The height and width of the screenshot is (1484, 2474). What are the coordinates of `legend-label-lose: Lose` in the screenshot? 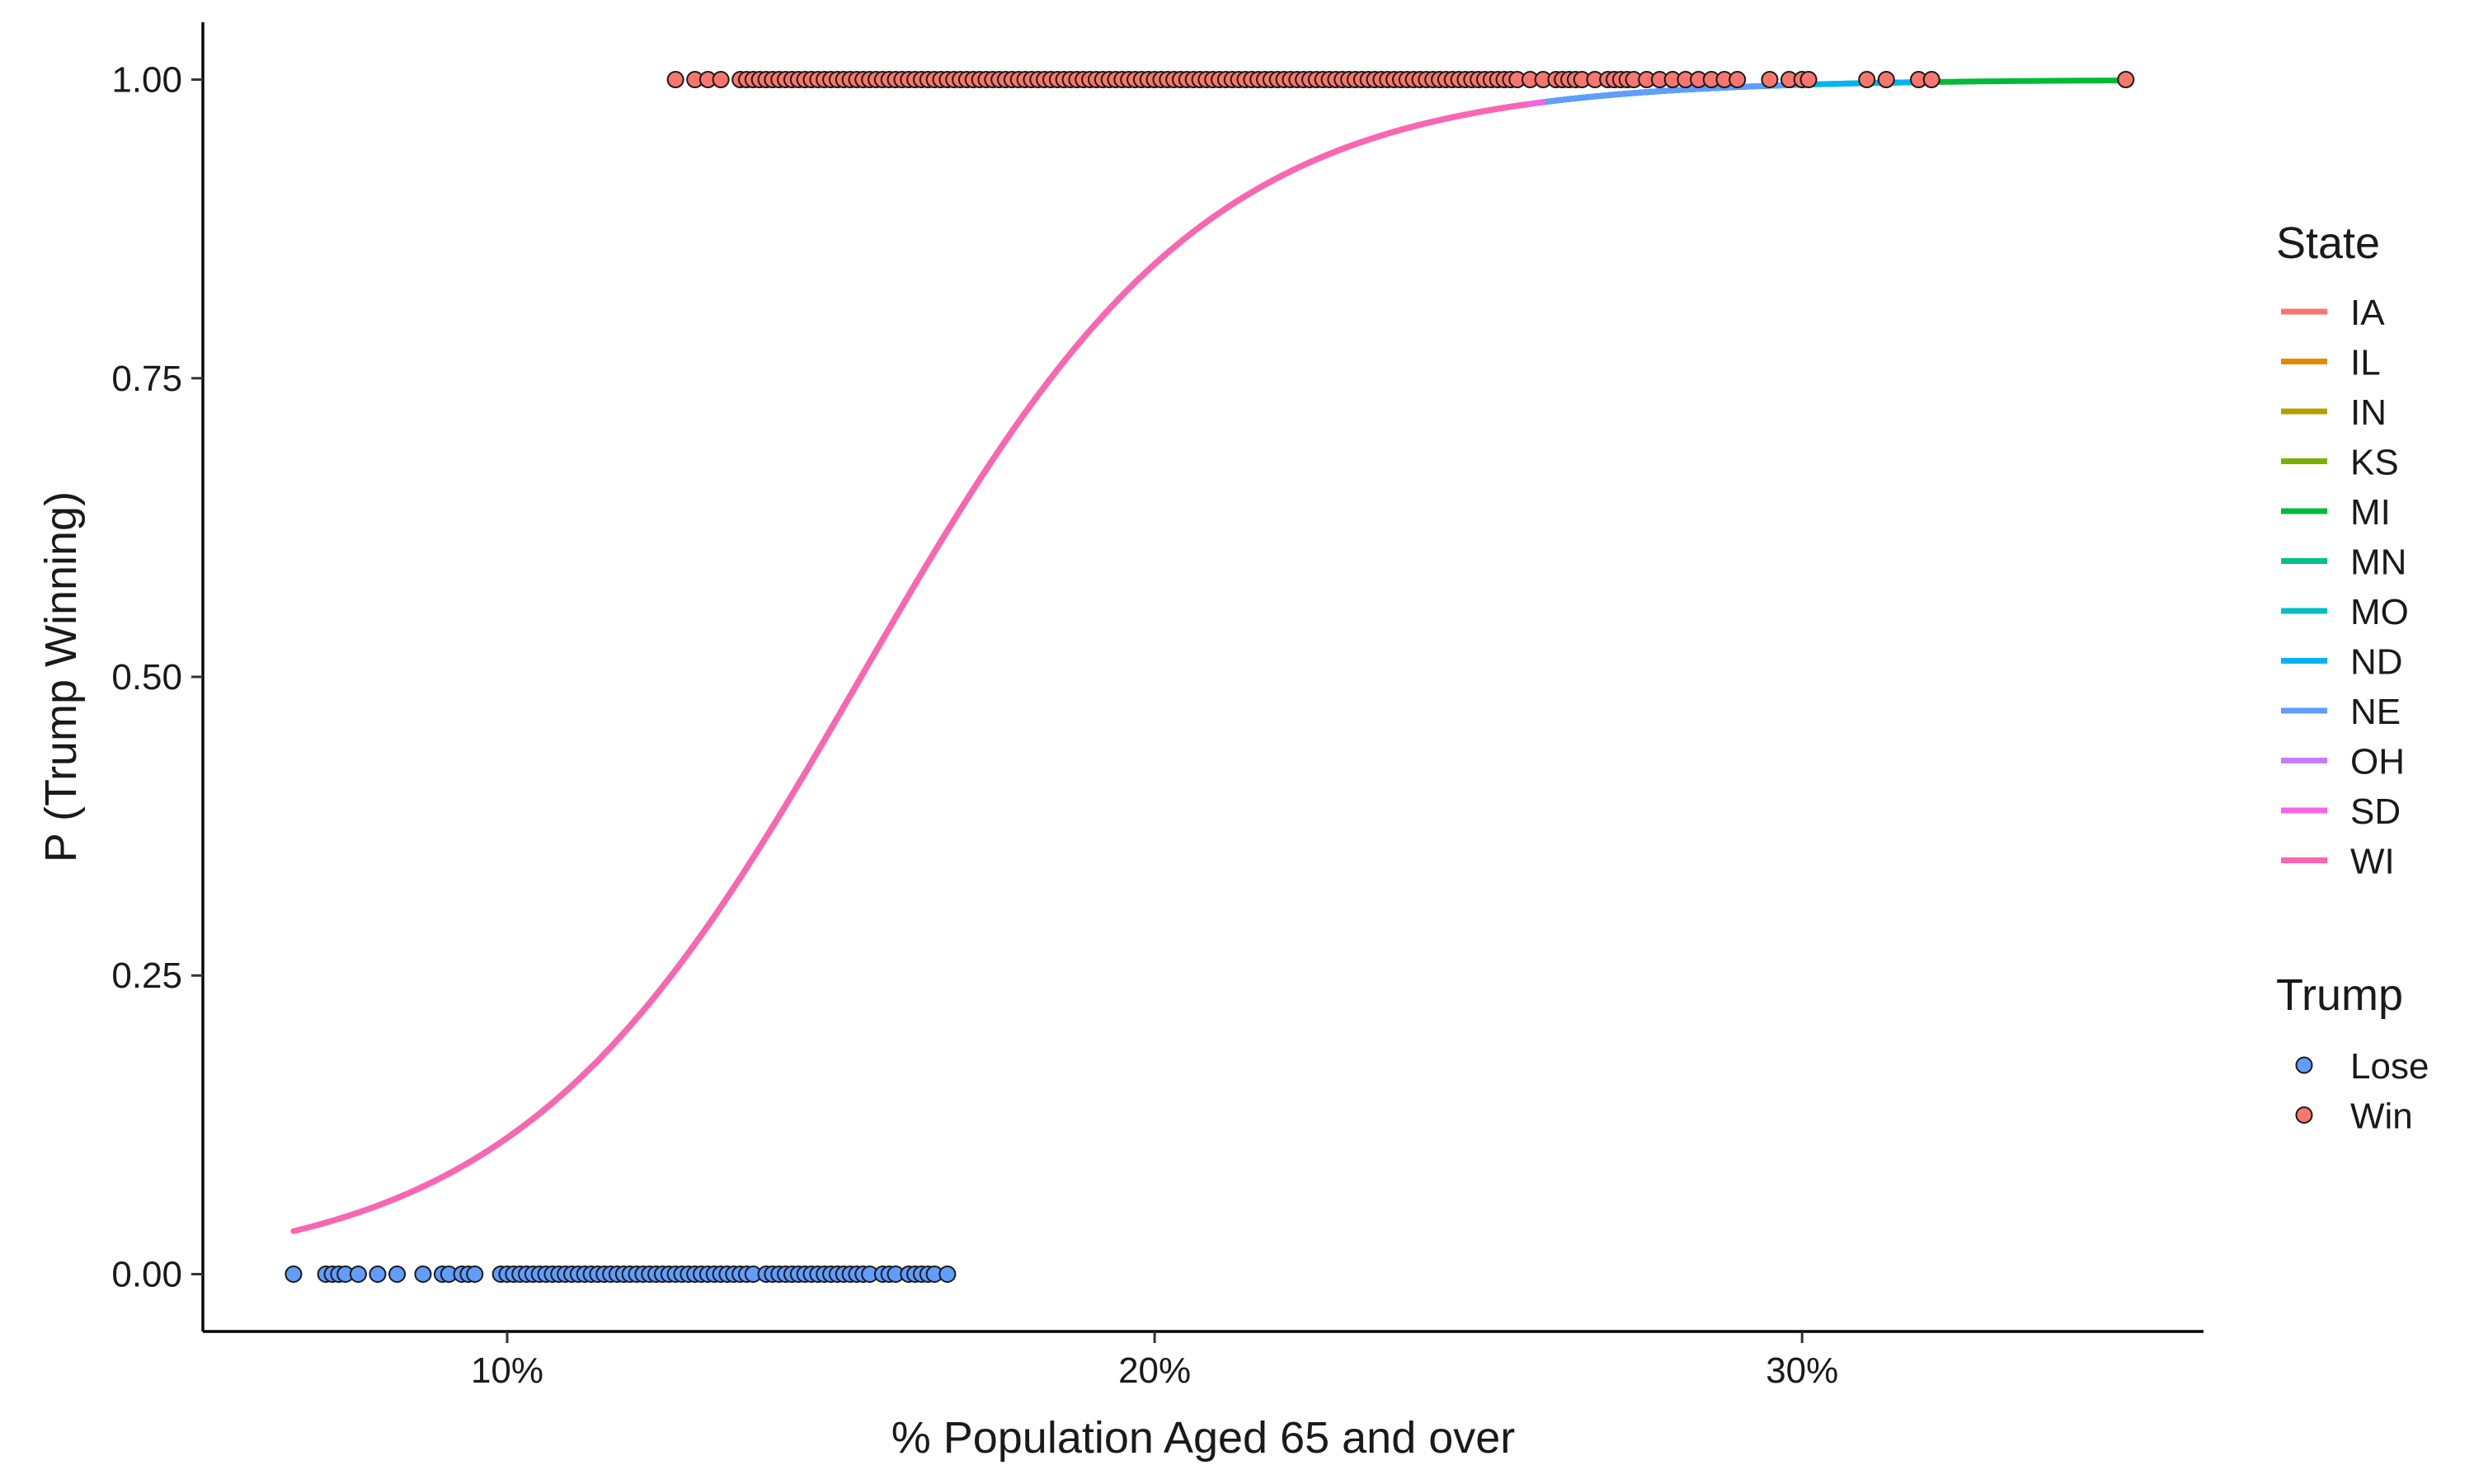 It's located at (2389, 1066).